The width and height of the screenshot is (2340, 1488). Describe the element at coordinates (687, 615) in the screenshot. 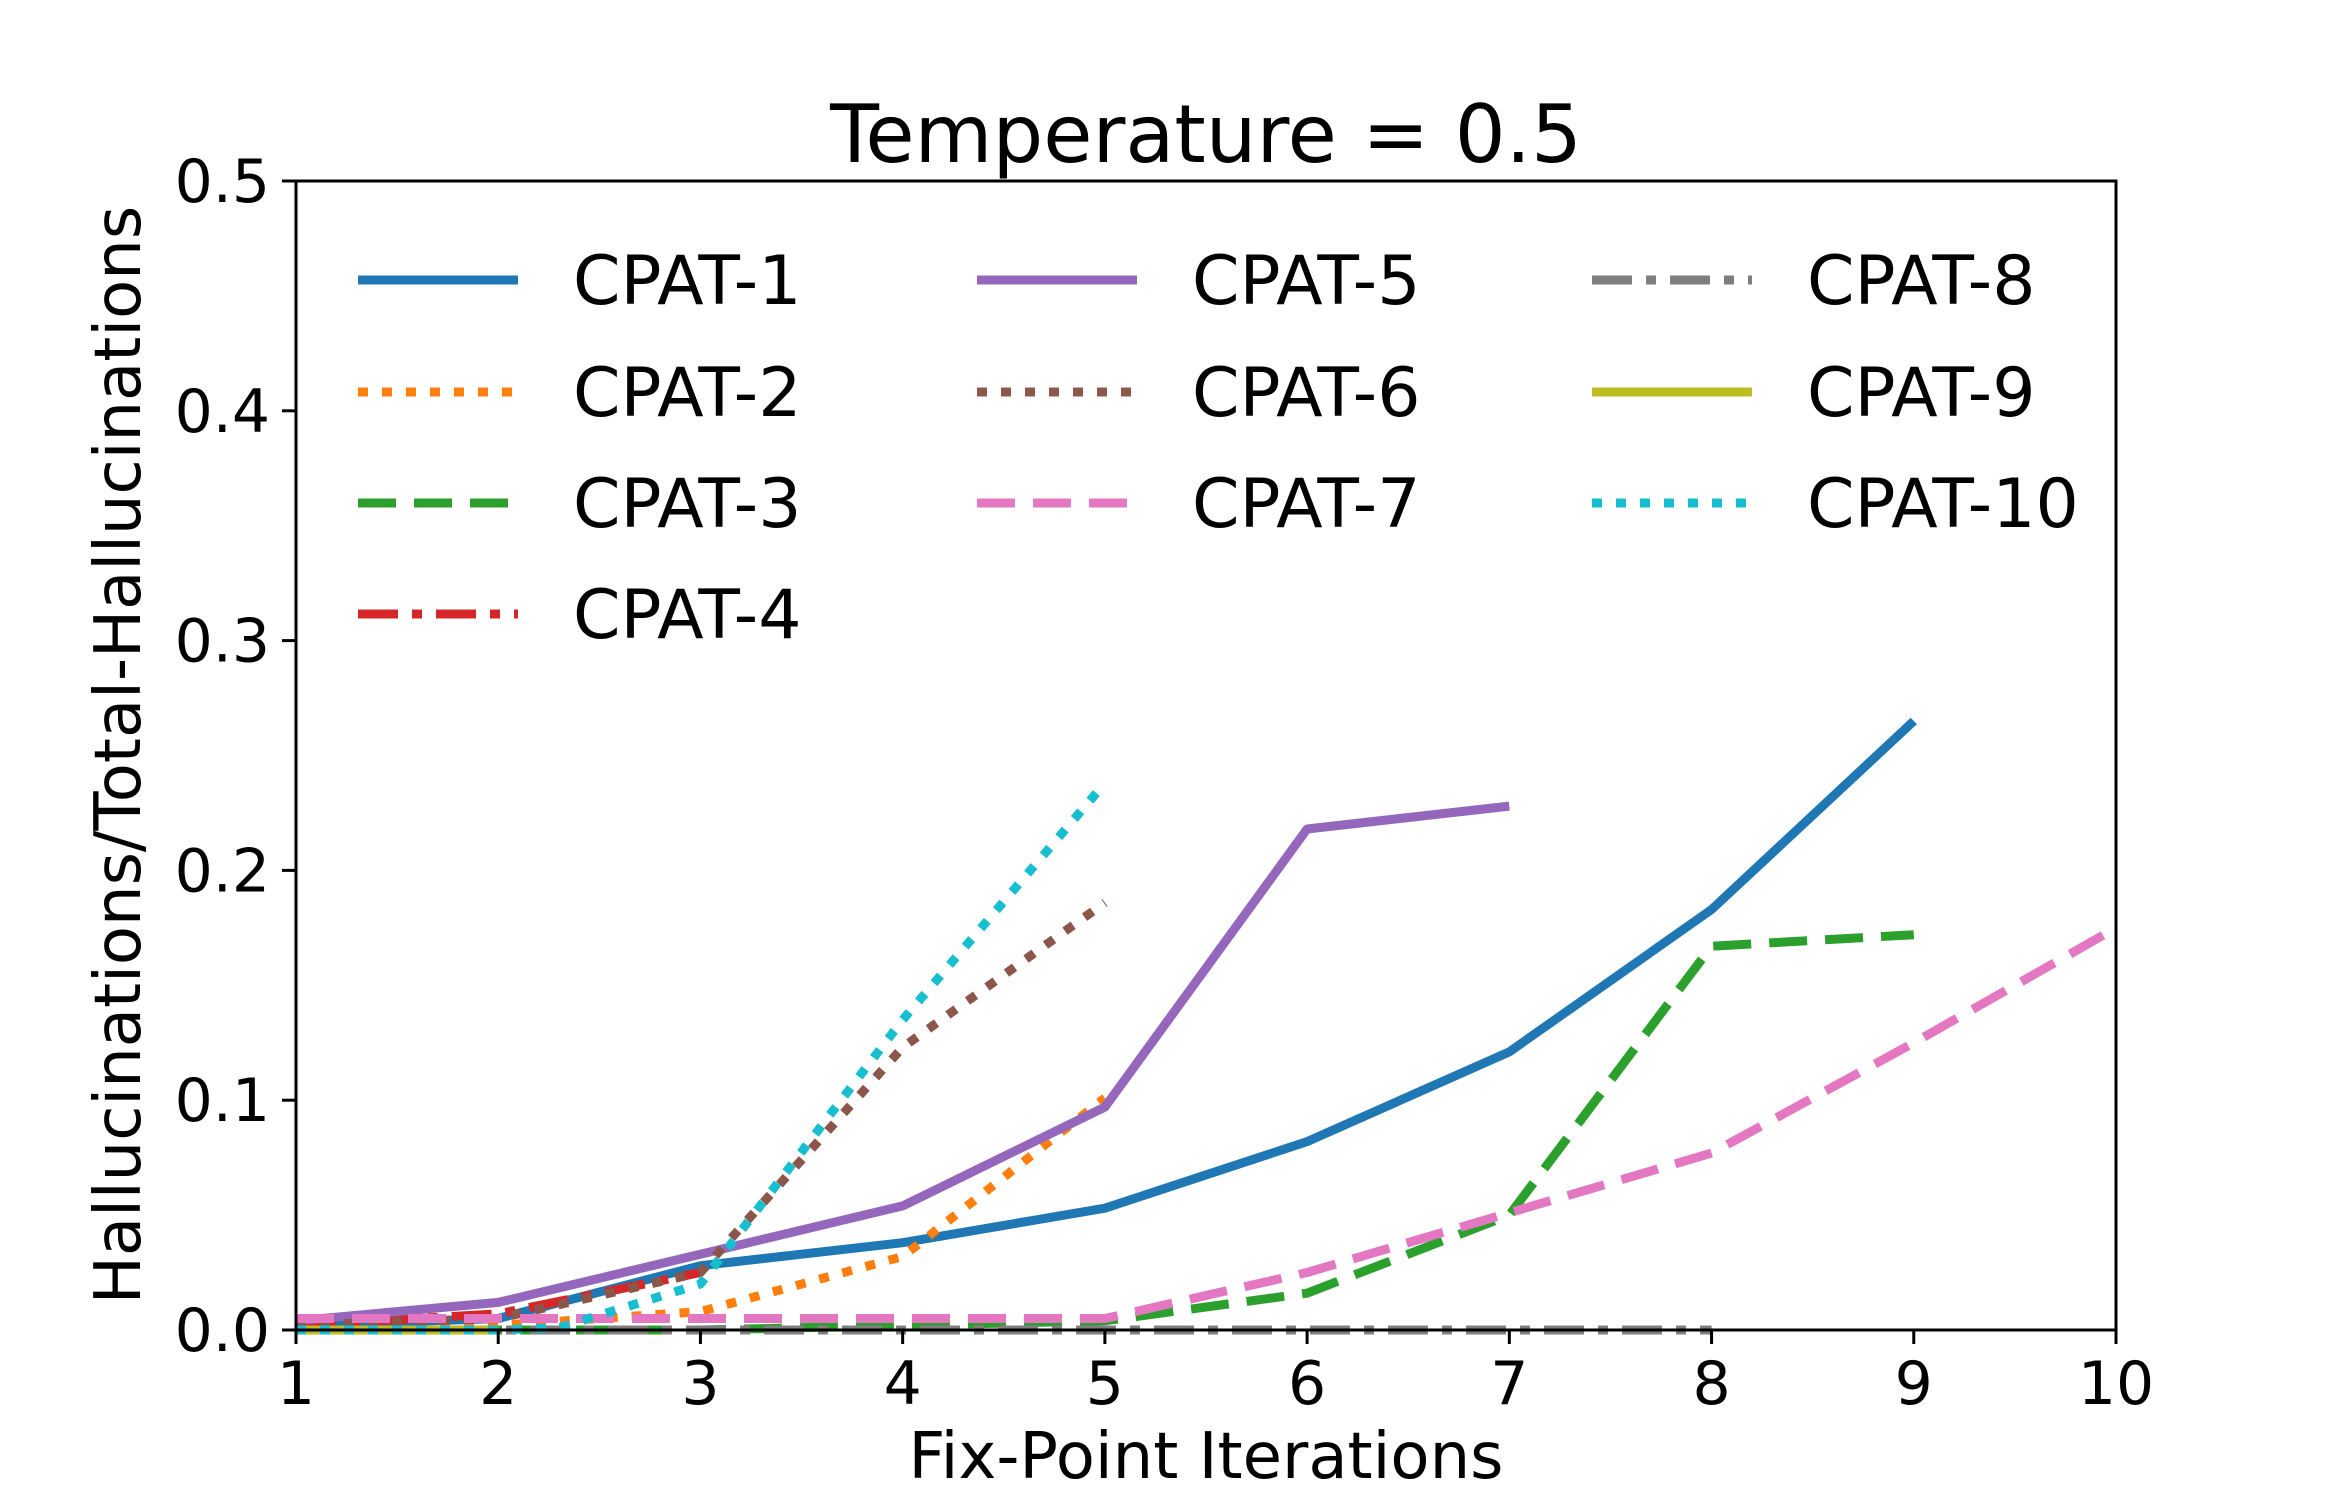

I see `legend-label-cpat-4: CPAT-4` at that location.